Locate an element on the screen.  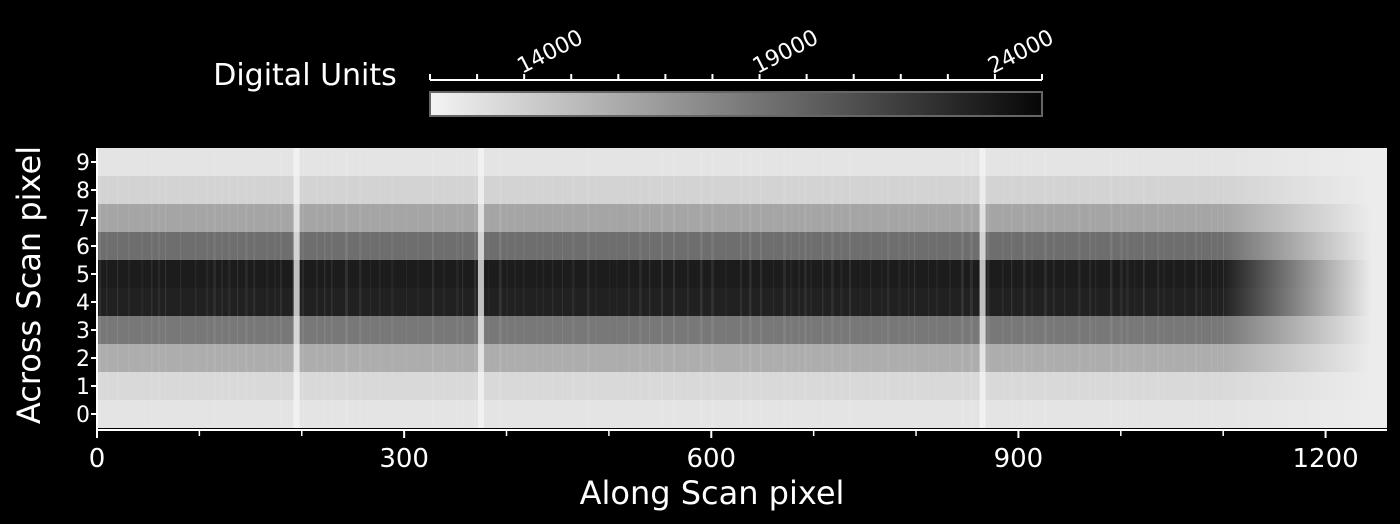
y-axis-label: Across Scan pixel is located at coordinates (29, 285).